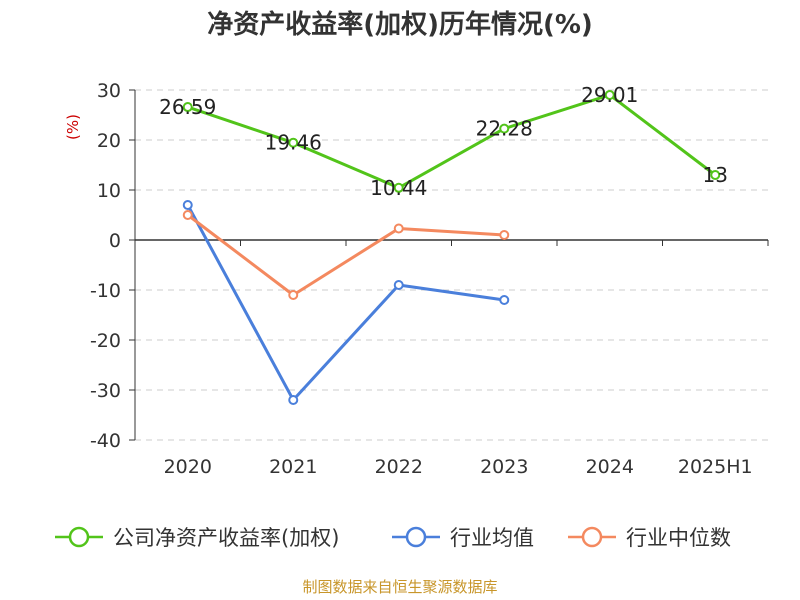  Describe the element at coordinates (105, 441) in the screenshot. I see `y-tick-label: -40` at that location.